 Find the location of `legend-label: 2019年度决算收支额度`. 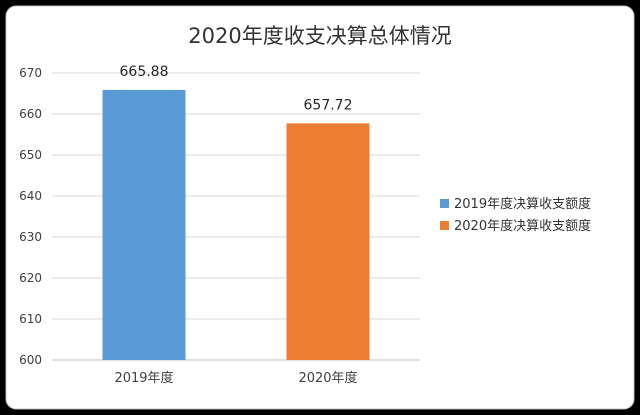

legend-label: 2019年度决算收支额度 is located at coordinates (522, 204).